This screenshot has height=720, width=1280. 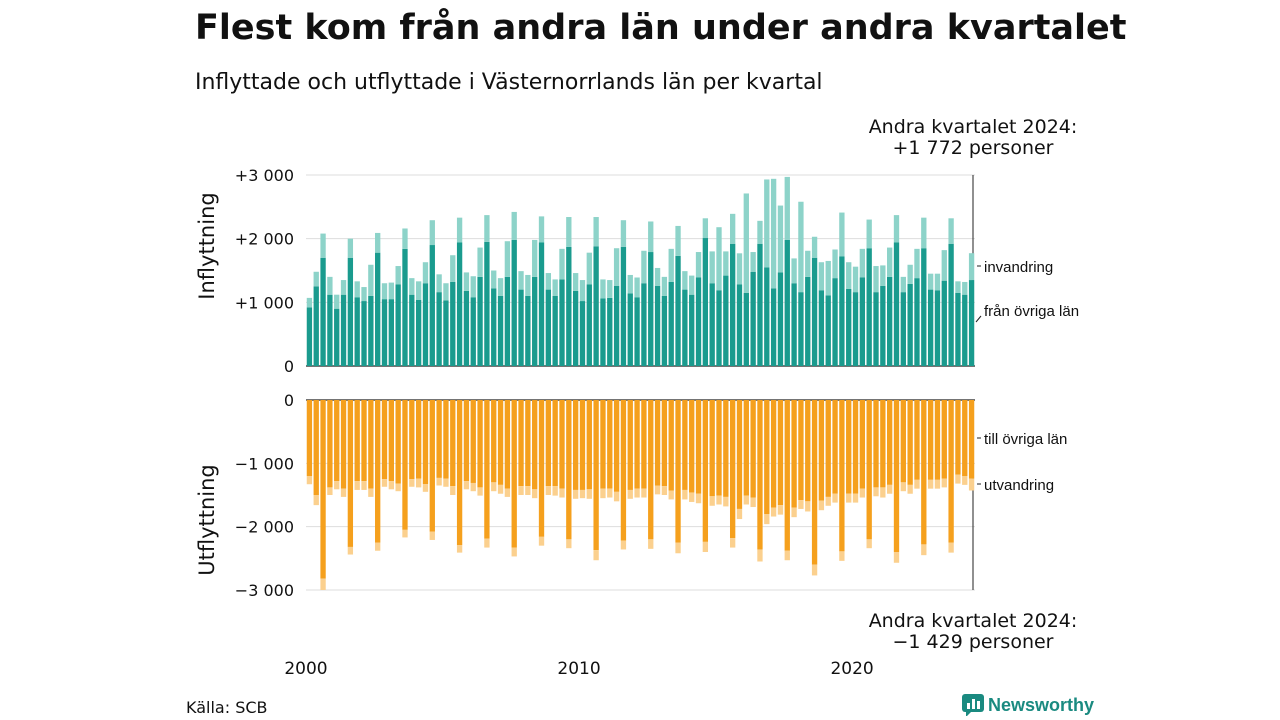 I want to click on legend-label: till övriga län, so click(x=1025, y=439).